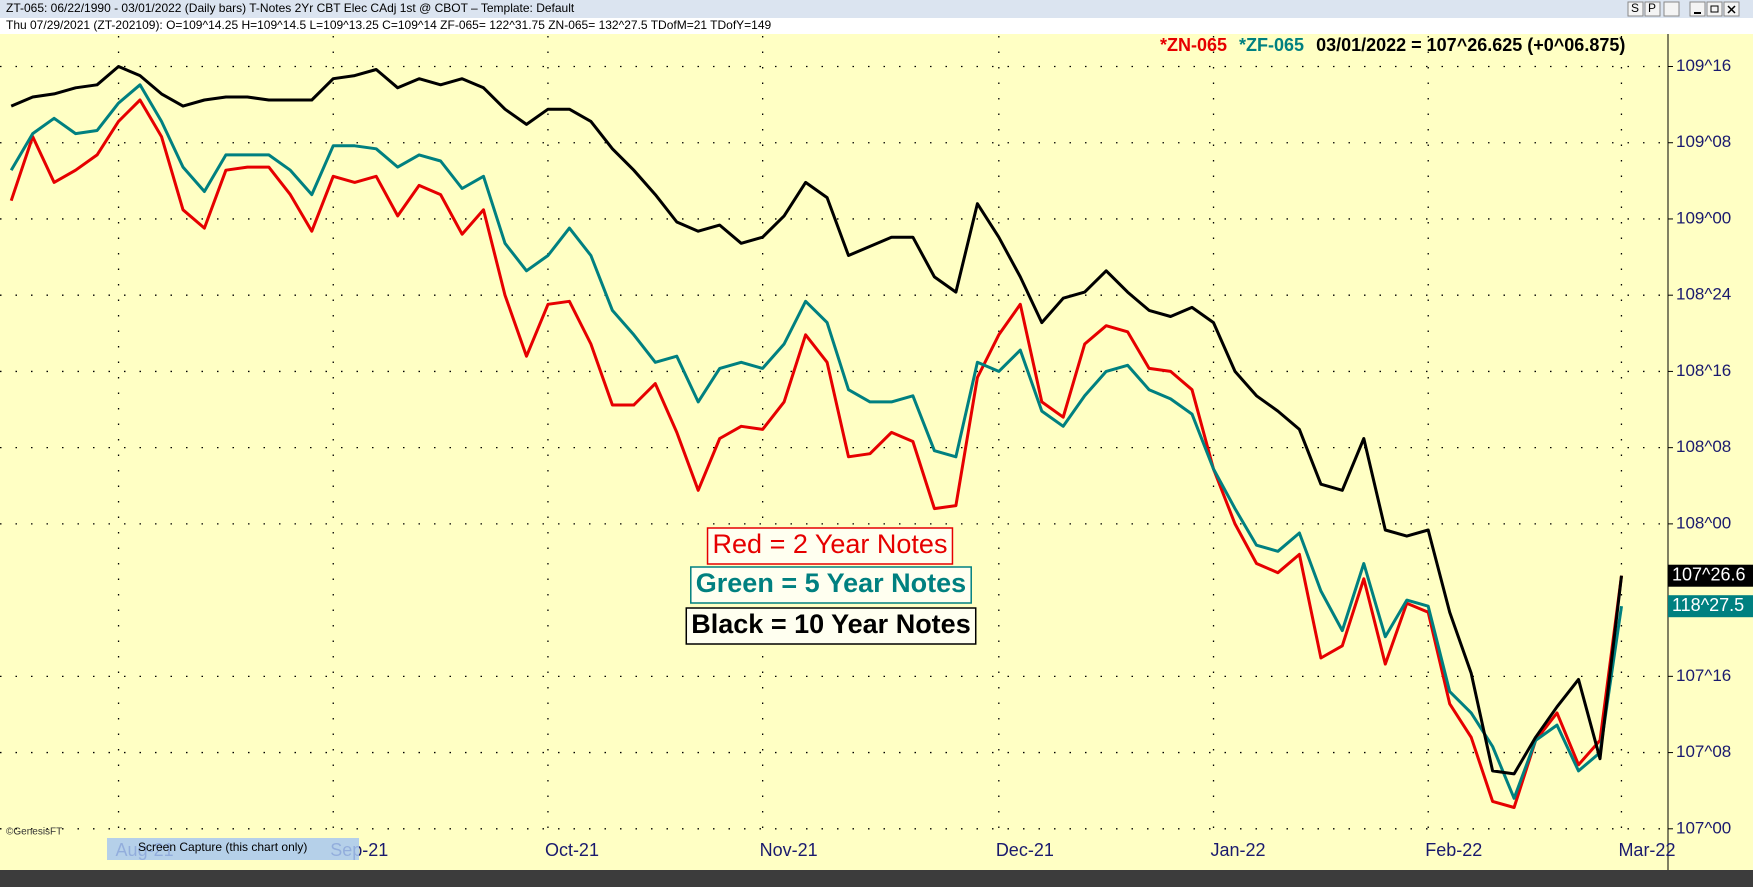 The width and height of the screenshot is (1753, 887). What do you see at coordinates (1703, 522) in the screenshot?
I see `y-tick-label: 108^00` at bounding box center [1703, 522].